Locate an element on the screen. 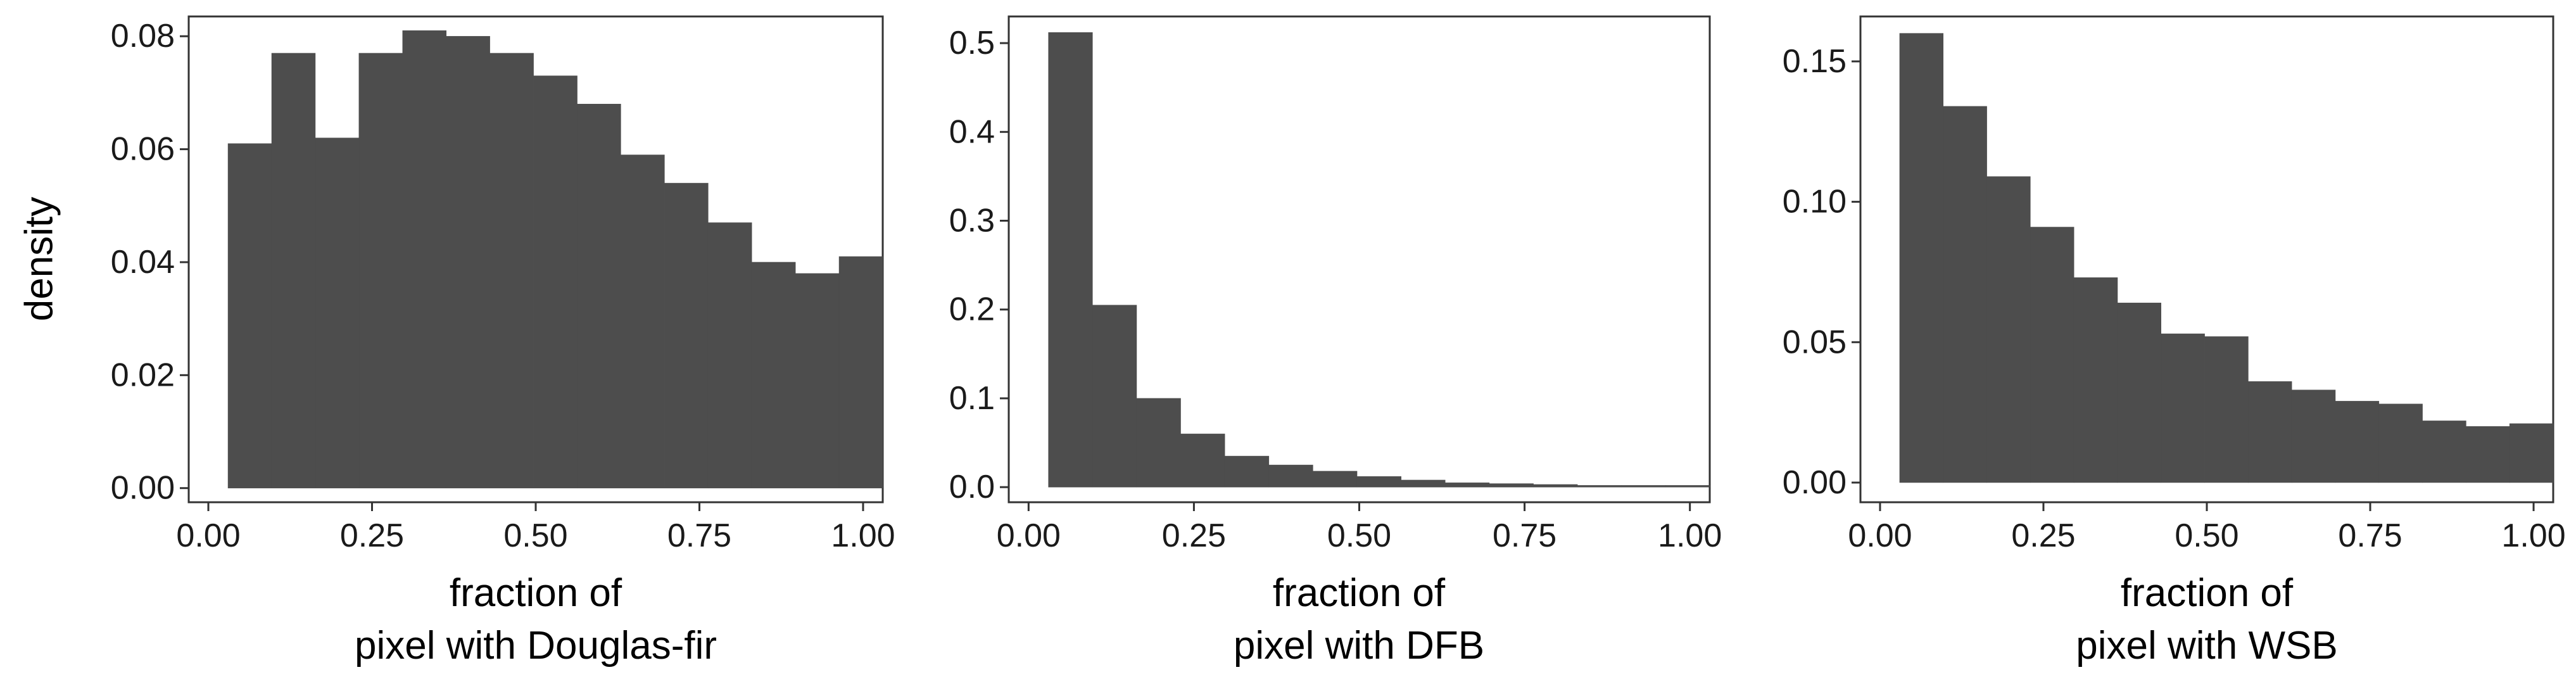 This screenshot has height=684, width=2576. y-axis-ticks: 0.0 0.1 0.2 0.3 0.4 0.5 is located at coordinates (979, 265).